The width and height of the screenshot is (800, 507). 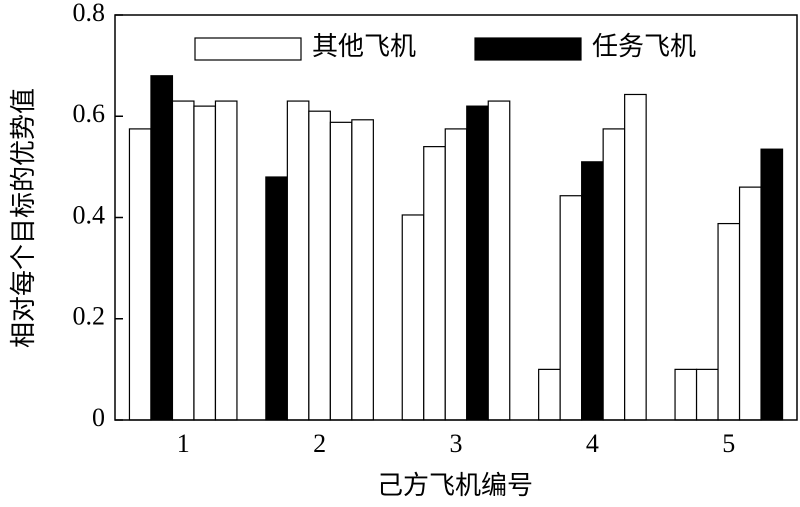 I want to click on y-tick-label: 0.6, so click(x=89, y=113).